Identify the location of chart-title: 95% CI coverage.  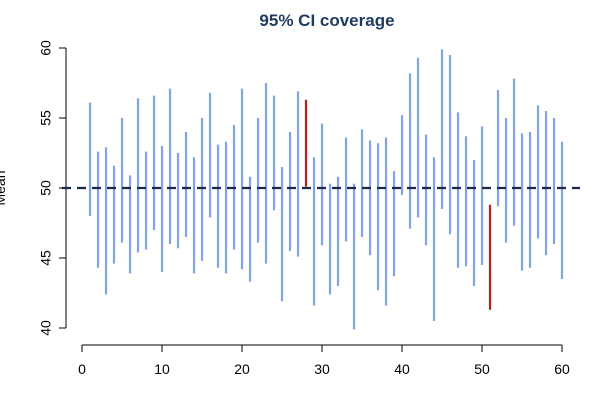
(326, 20).